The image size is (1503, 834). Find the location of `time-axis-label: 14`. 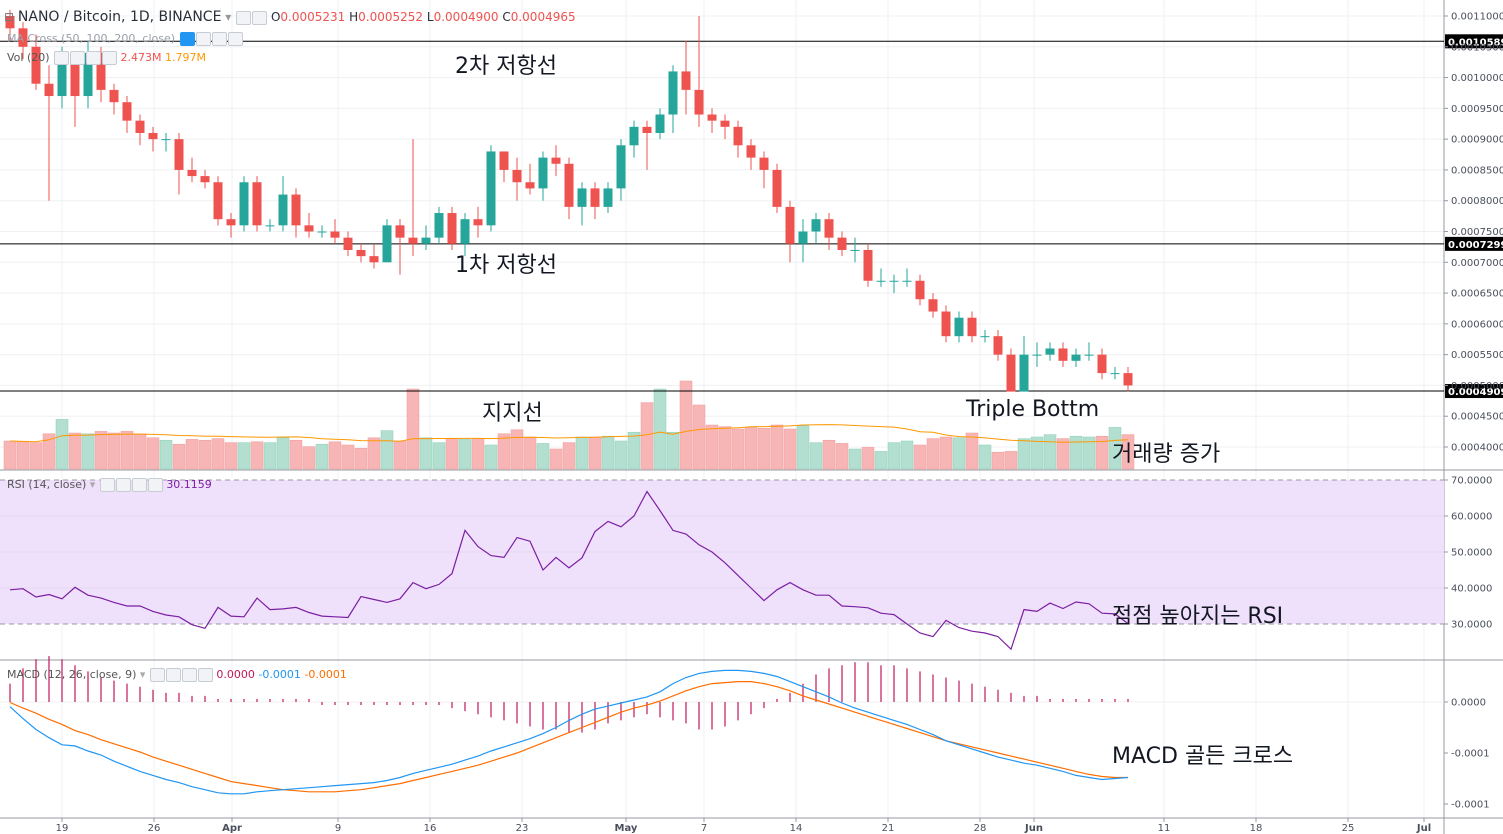

time-axis-label: 14 is located at coordinates (796, 828).